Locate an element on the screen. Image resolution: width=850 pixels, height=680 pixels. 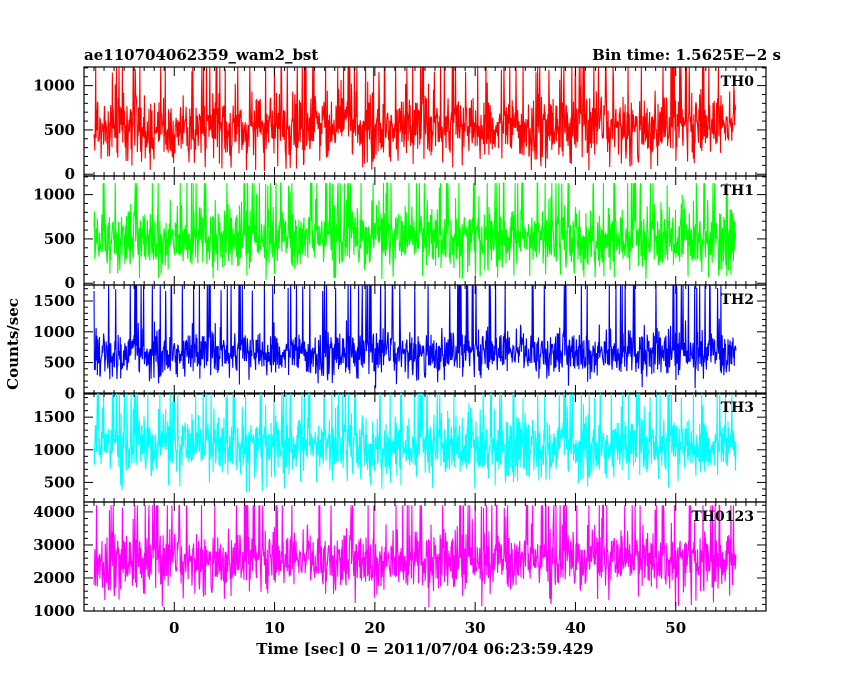
x-tick-label: 30 is located at coordinates (475, 628).